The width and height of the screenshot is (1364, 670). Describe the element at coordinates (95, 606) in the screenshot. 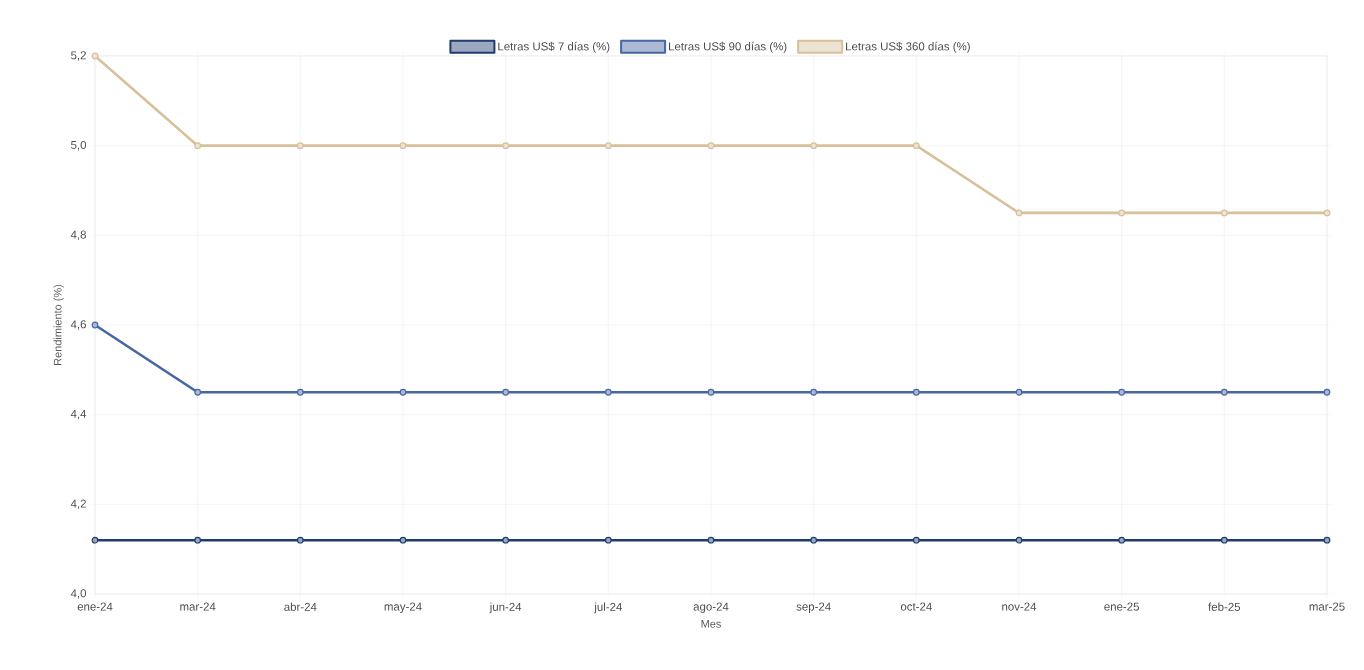

I see `x-tick-label: ene-24` at that location.